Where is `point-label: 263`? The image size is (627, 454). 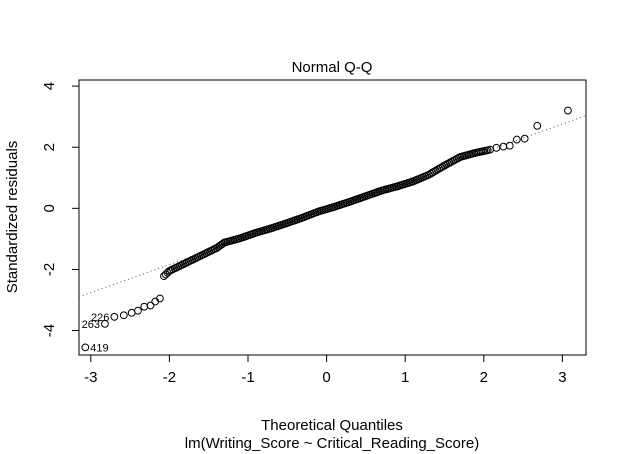
point-label: 263 is located at coordinates (91, 325).